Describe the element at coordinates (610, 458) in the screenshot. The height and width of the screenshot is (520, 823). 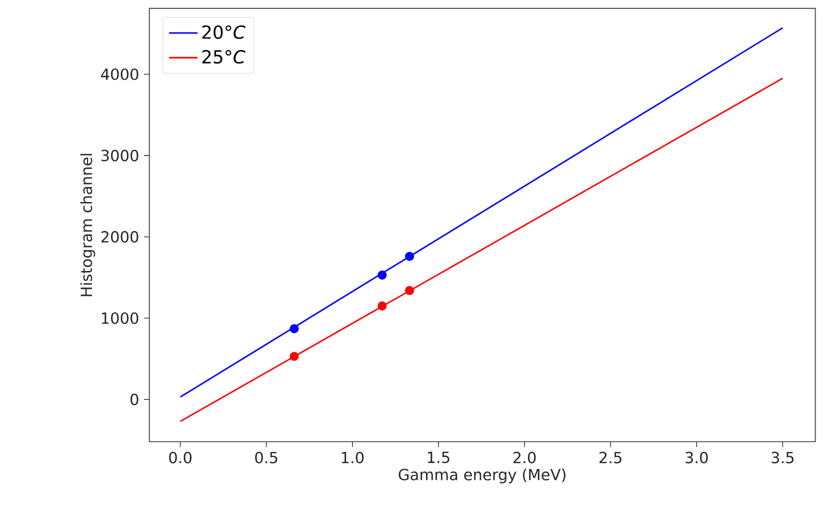
I see `x-tick-label: 2.5` at that location.